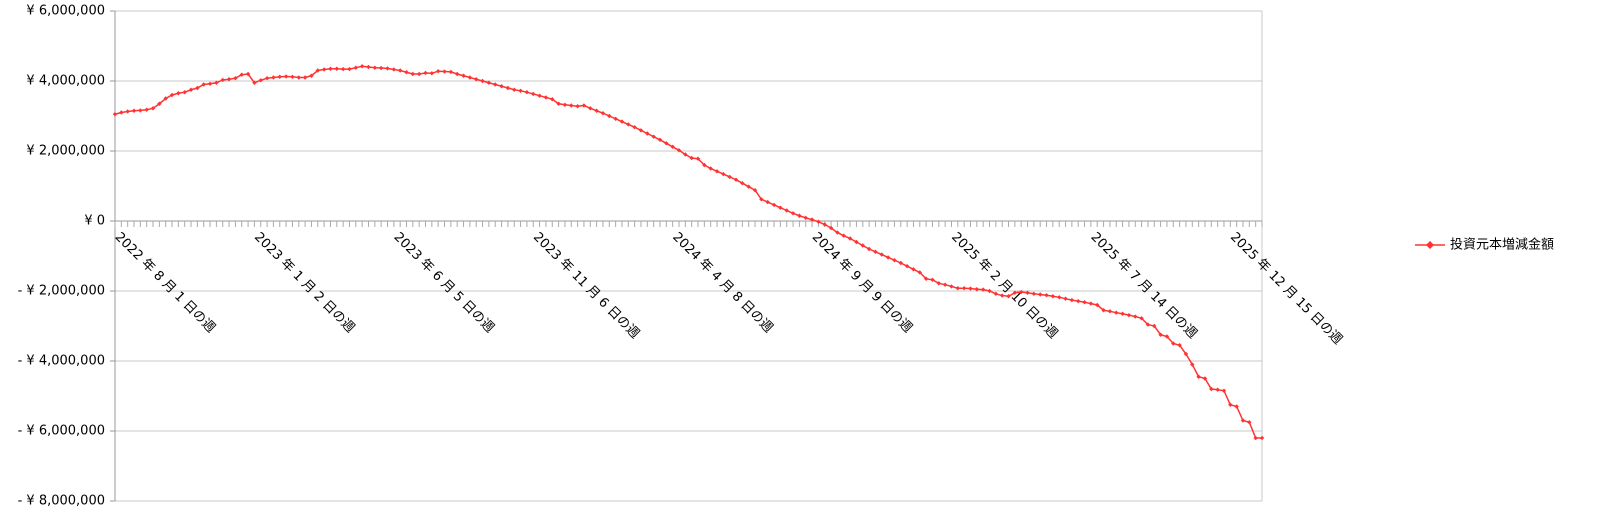 The image size is (1600, 525). I want to click on y-tick-label: ¥ 2,000,000, so click(65, 151).